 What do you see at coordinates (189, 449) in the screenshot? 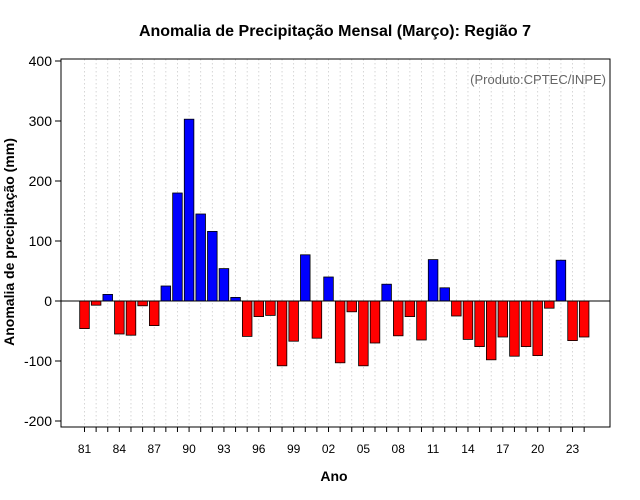
I see `x-tick-label: 90` at bounding box center [189, 449].